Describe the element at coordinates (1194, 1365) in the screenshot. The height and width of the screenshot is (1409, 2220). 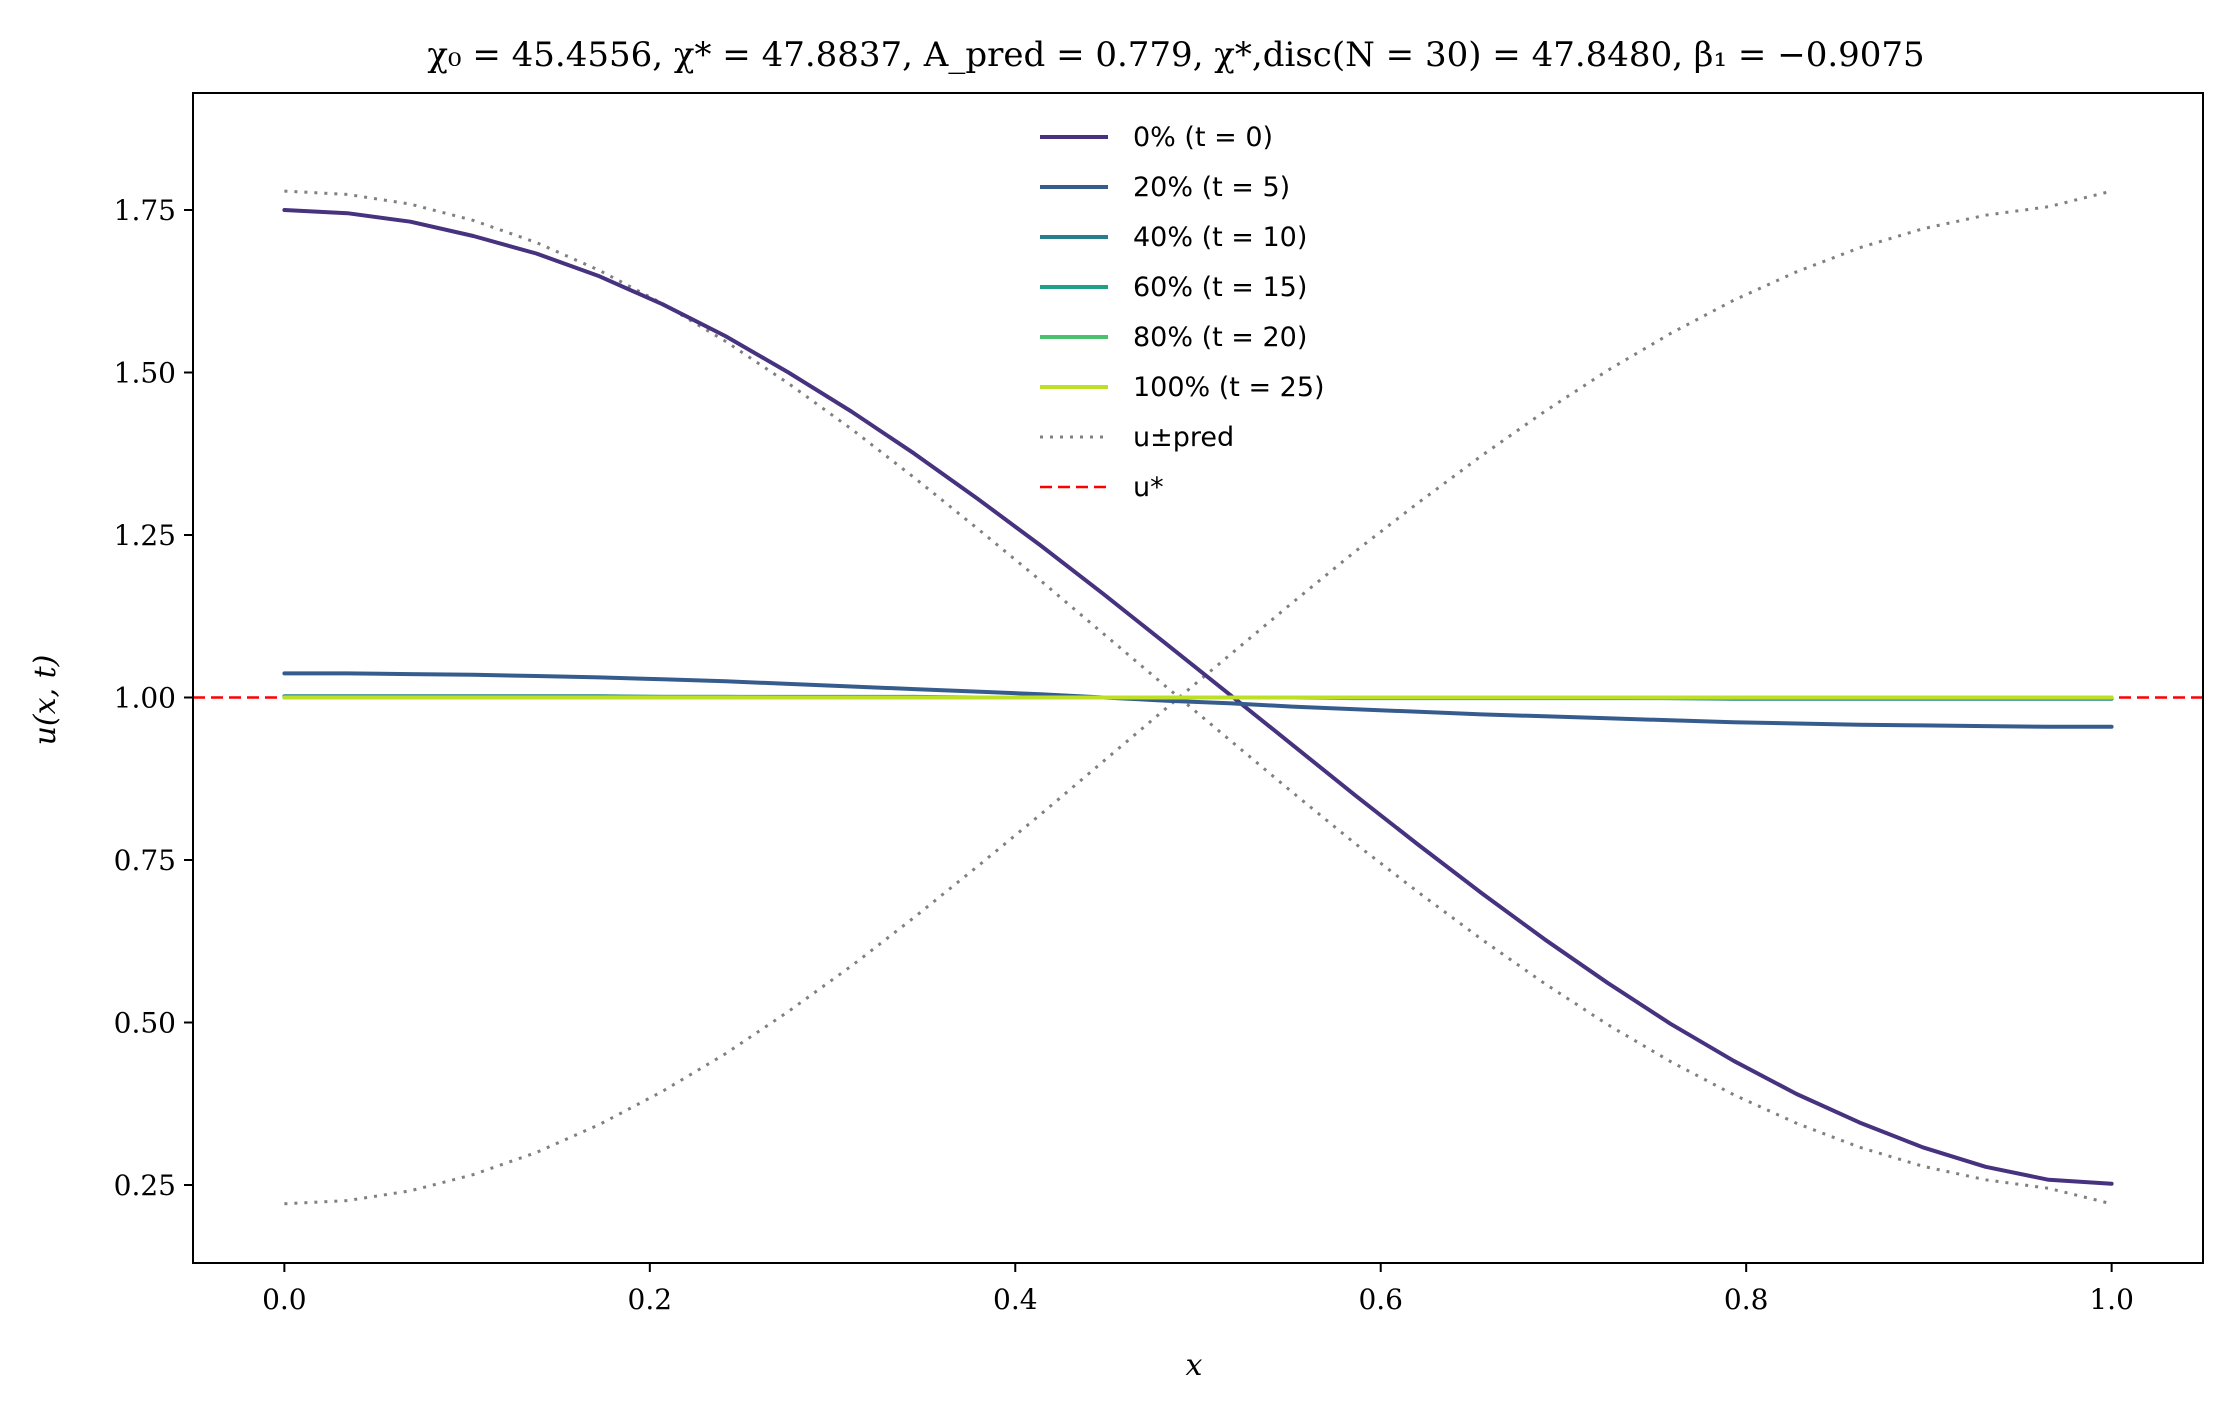
I see `x-axis-label: x` at that location.